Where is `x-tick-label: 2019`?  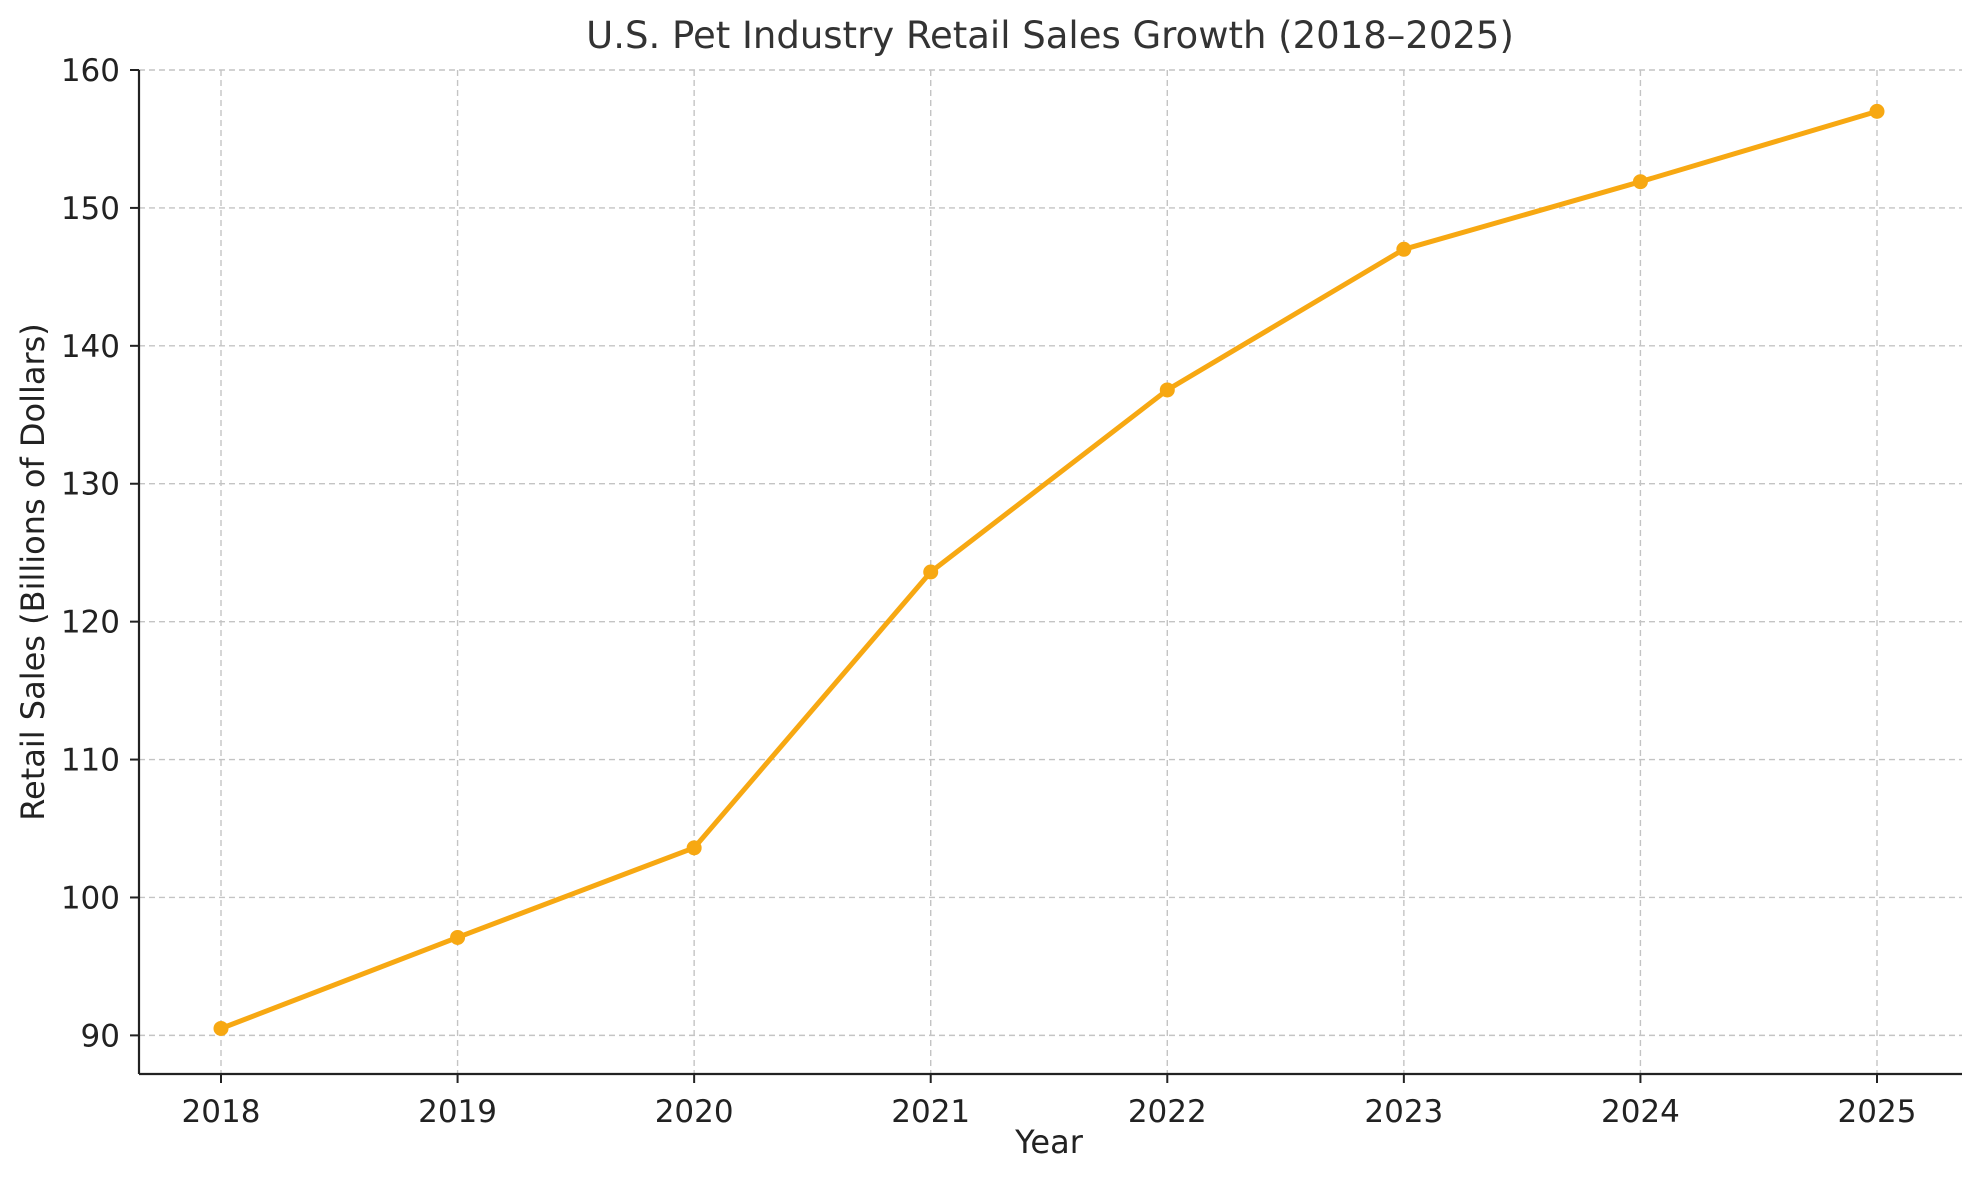
x-tick-label: 2019 is located at coordinates (457, 1112).